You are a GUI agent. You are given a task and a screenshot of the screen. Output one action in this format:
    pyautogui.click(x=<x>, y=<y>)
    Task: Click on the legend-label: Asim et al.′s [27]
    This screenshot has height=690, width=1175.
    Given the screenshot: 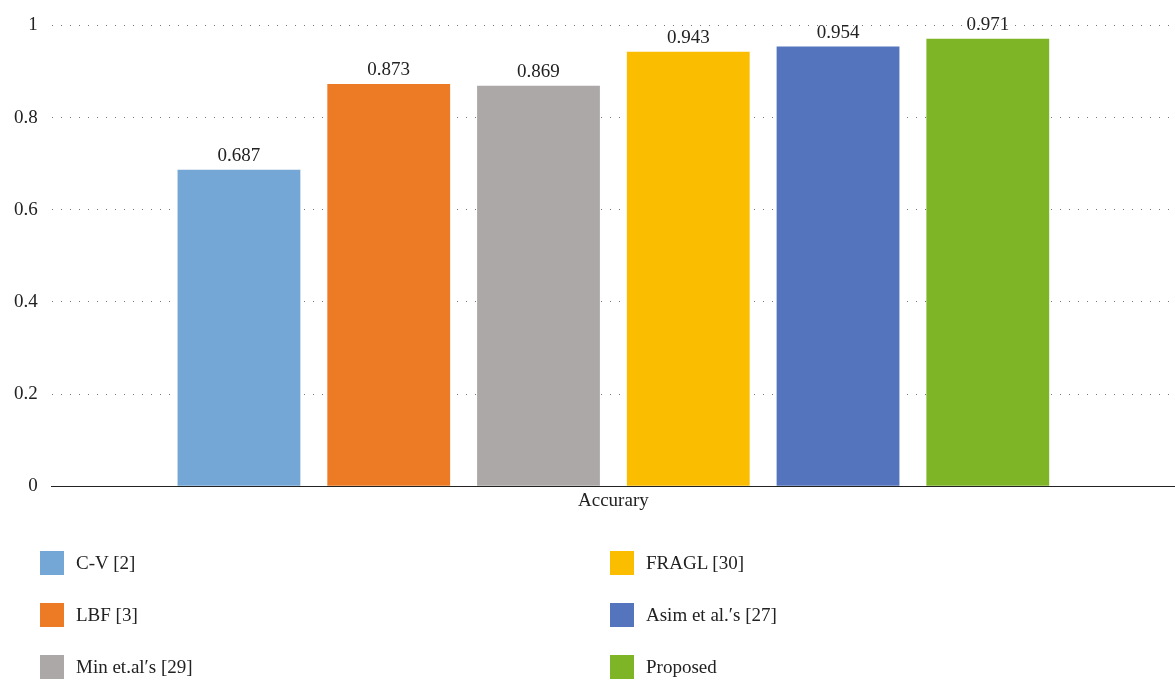 What is the action you would take?
    pyautogui.click(x=711, y=615)
    